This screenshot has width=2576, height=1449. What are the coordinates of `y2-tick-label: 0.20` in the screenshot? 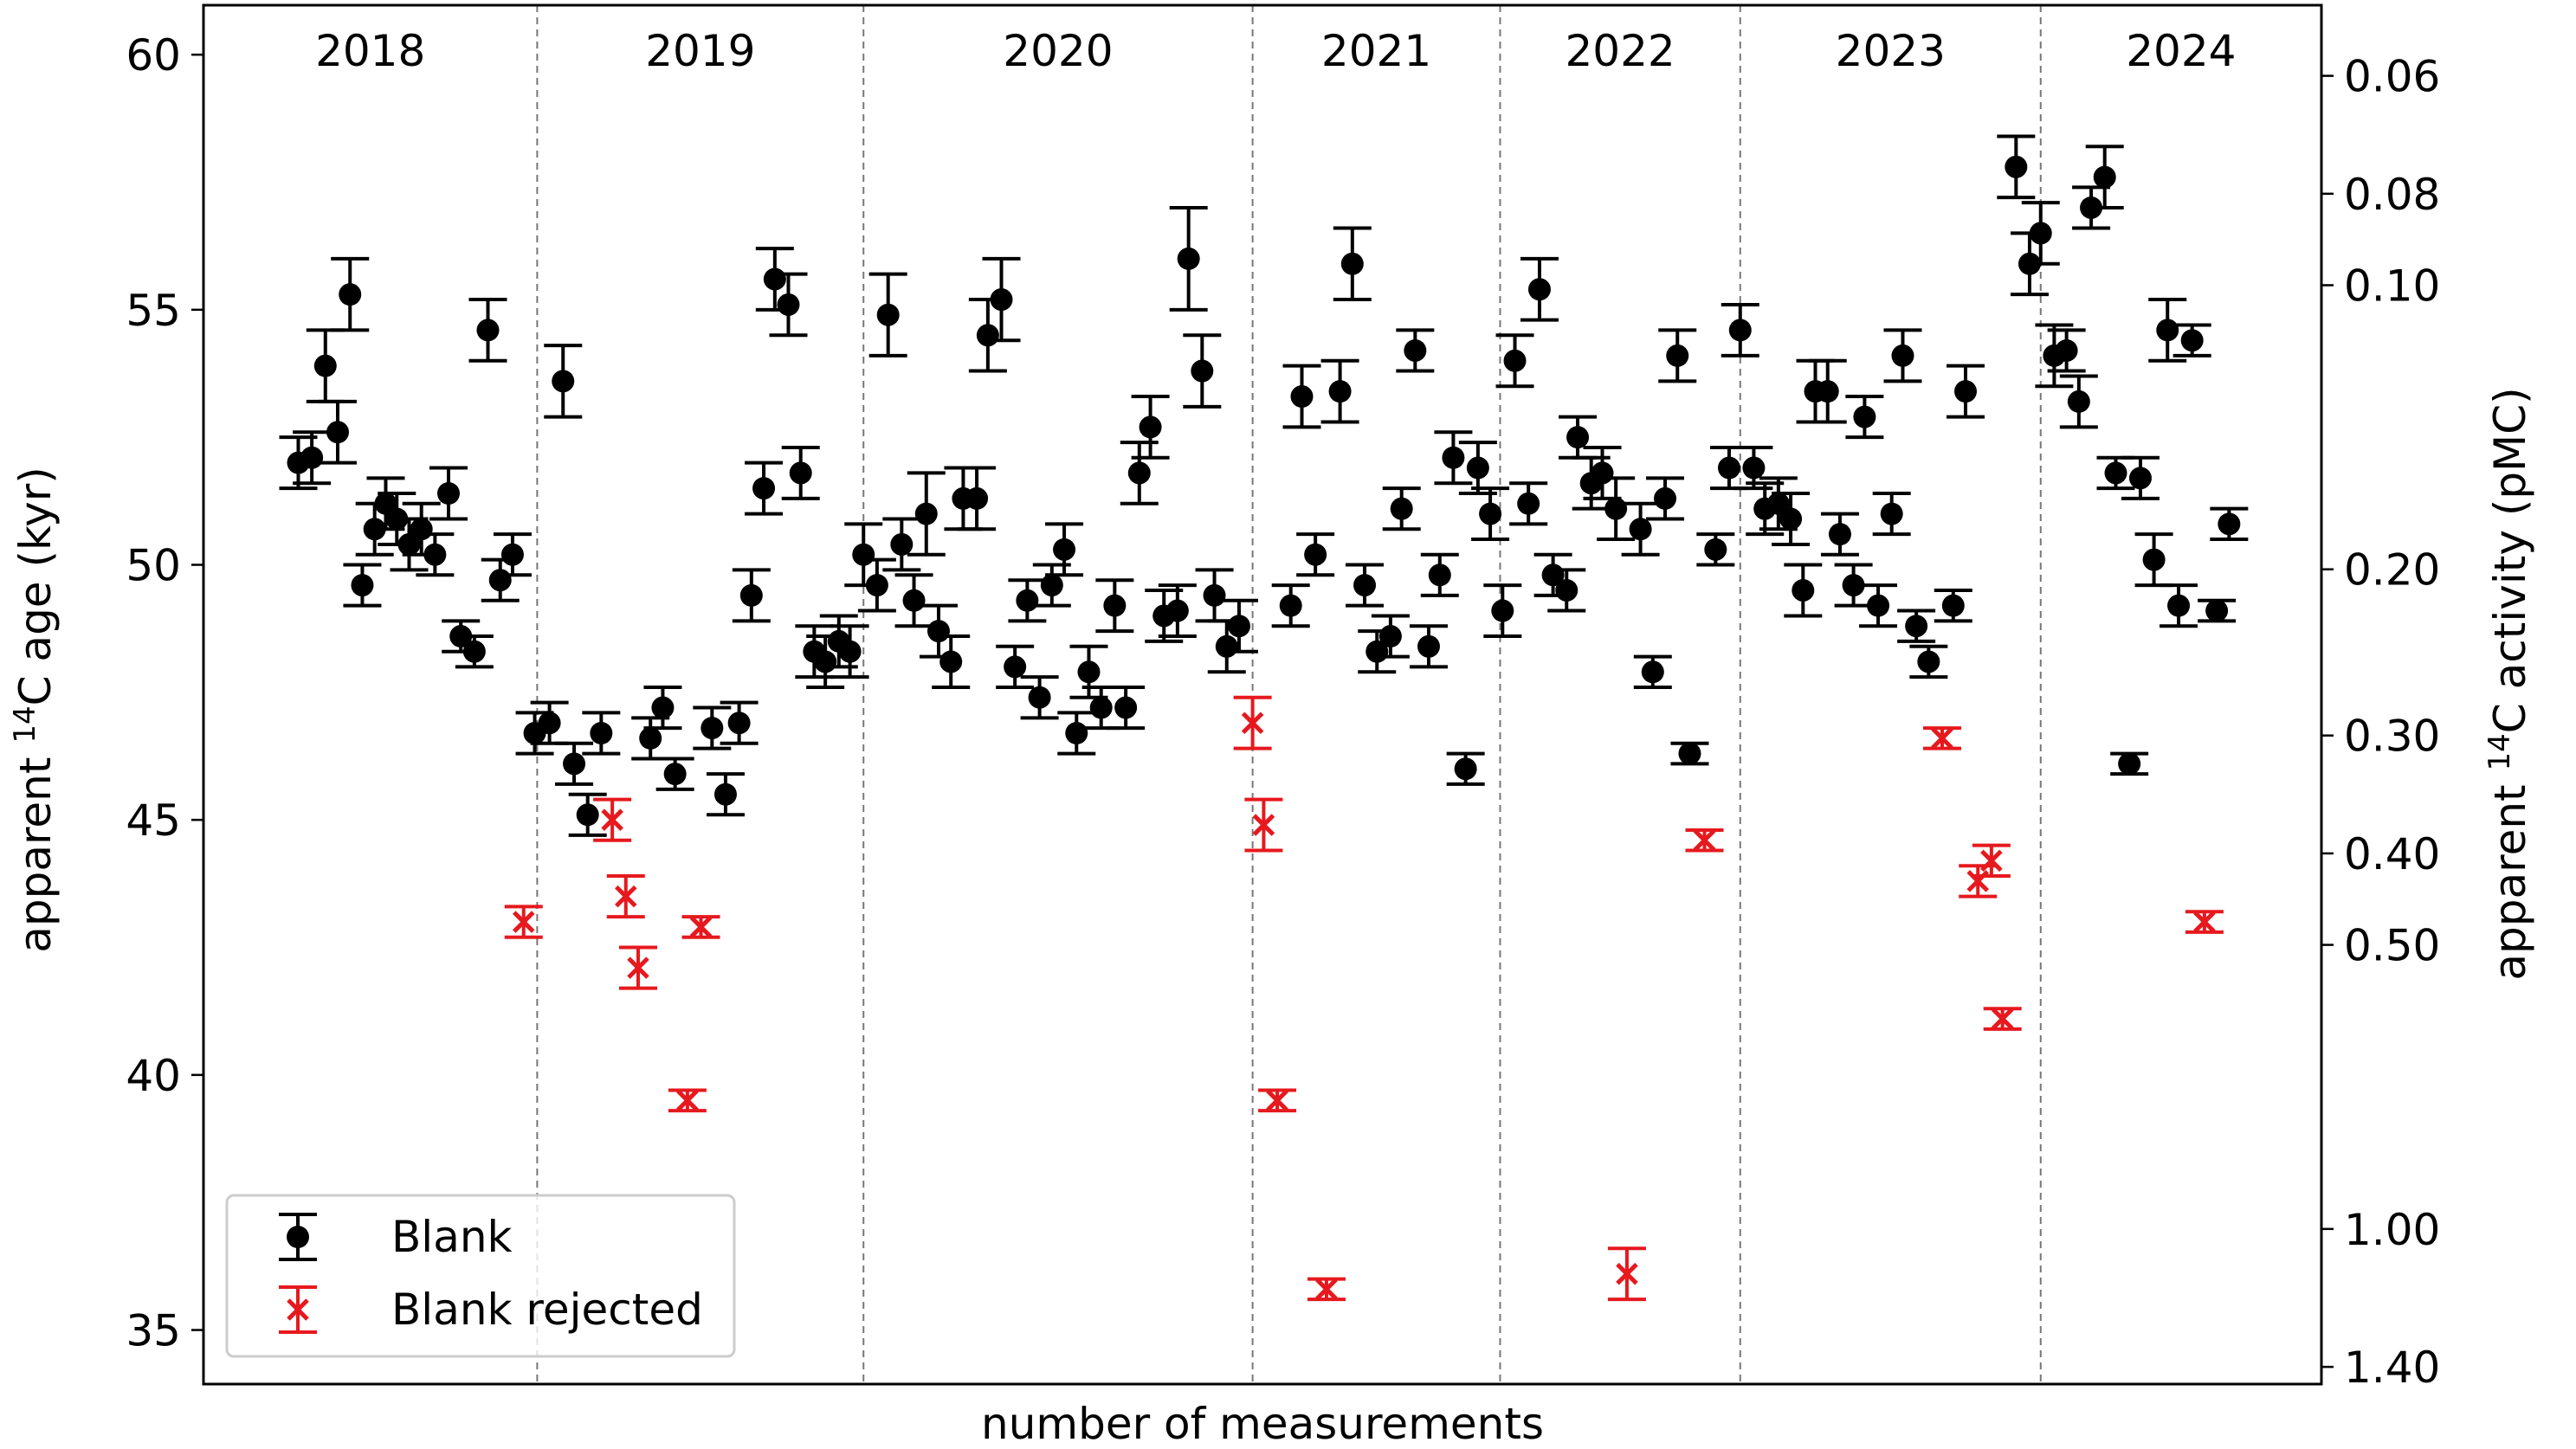 It's located at (2392, 570).